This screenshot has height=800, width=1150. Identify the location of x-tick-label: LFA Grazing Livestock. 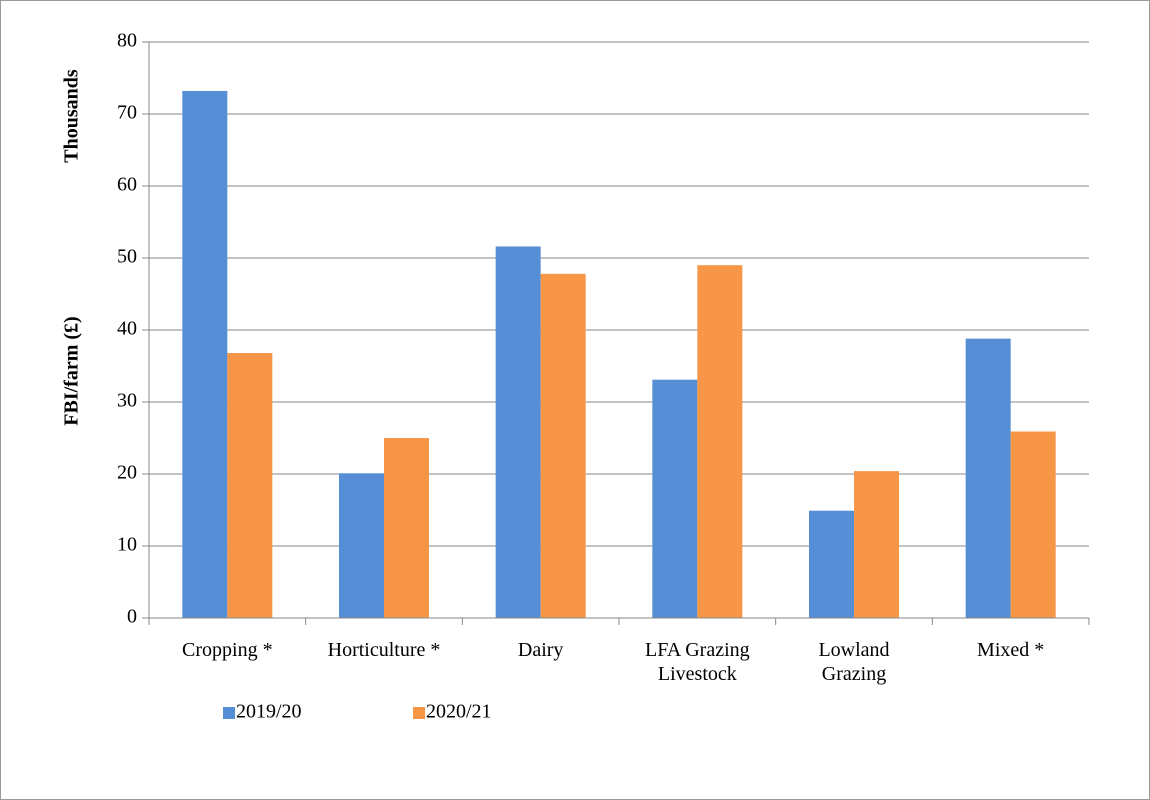
(697, 662).